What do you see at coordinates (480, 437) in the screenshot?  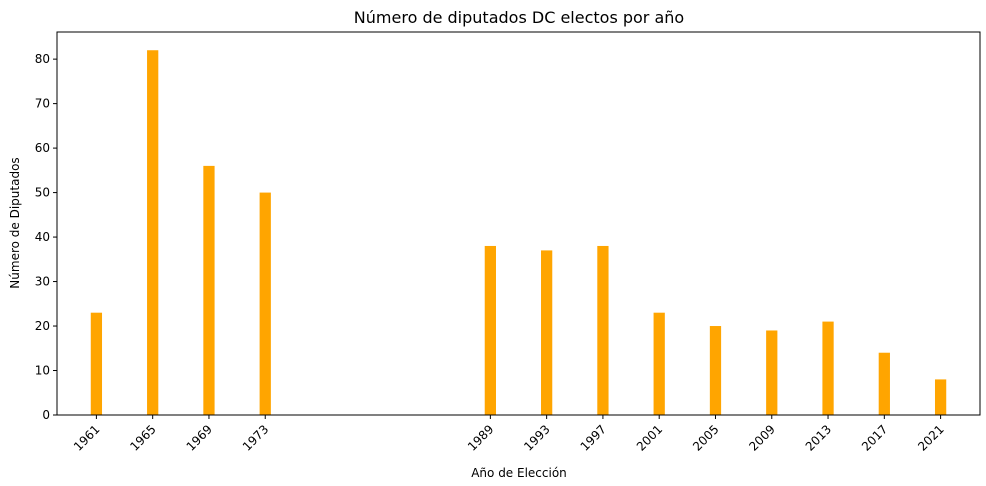 I see `x-tick-label-1989: 1989` at bounding box center [480, 437].